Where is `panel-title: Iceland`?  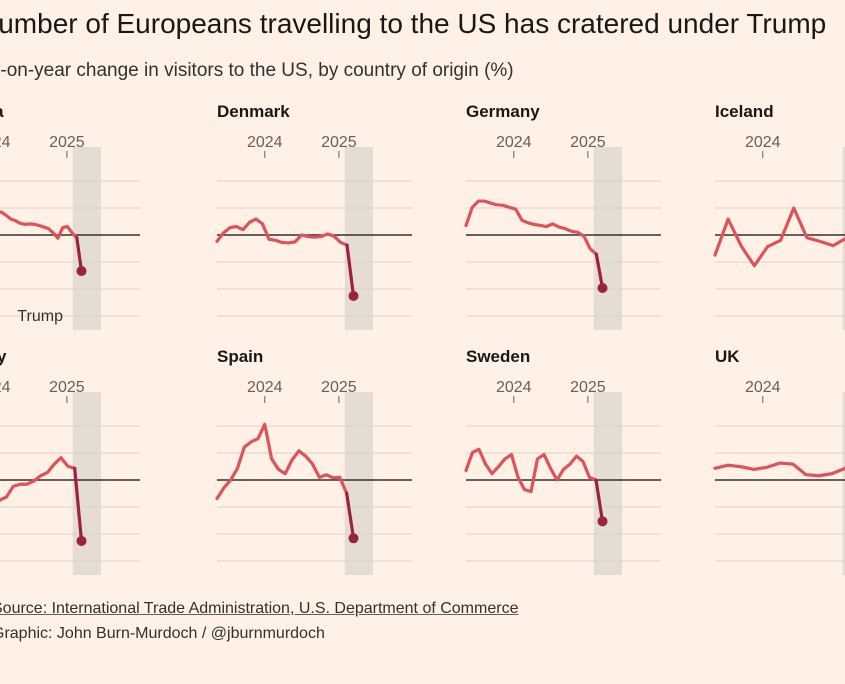 panel-title: Iceland is located at coordinates (744, 111).